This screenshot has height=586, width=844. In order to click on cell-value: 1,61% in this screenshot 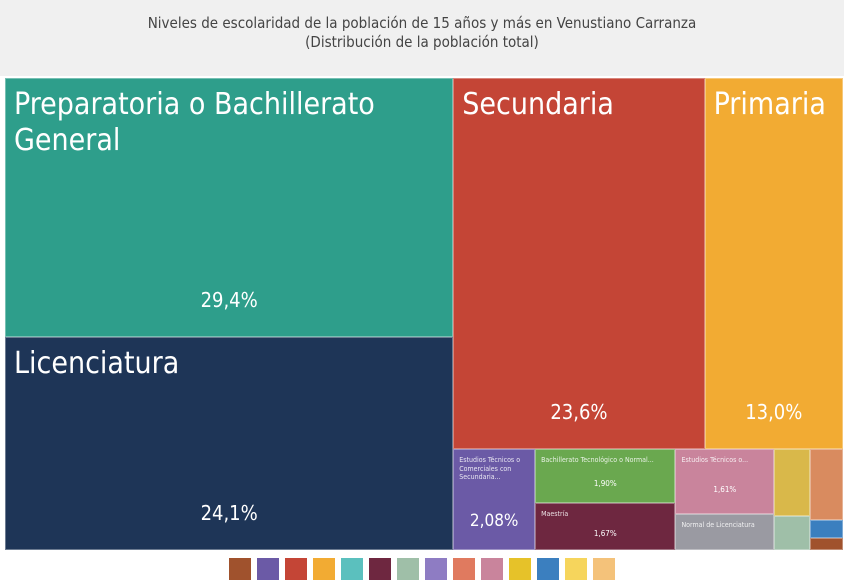, I will do `click(725, 489)`.